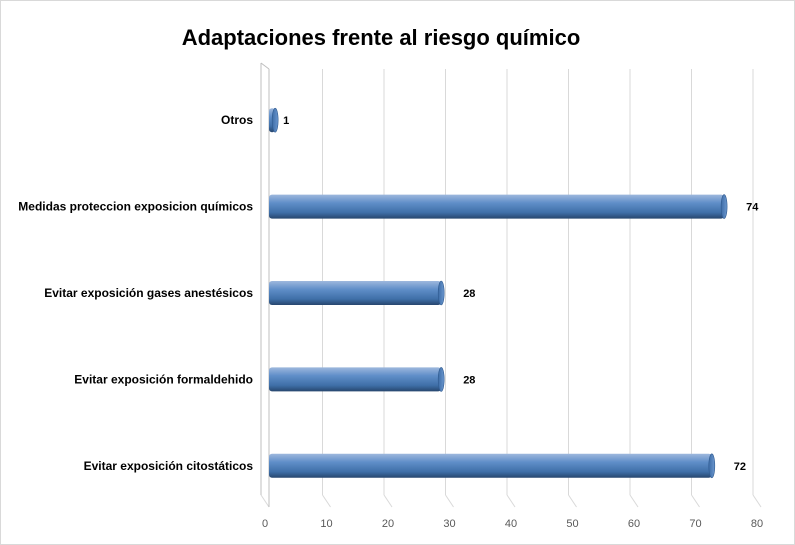 This screenshot has height=545, width=795. I want to click on x-tick-label: 0, so click(265, 524).